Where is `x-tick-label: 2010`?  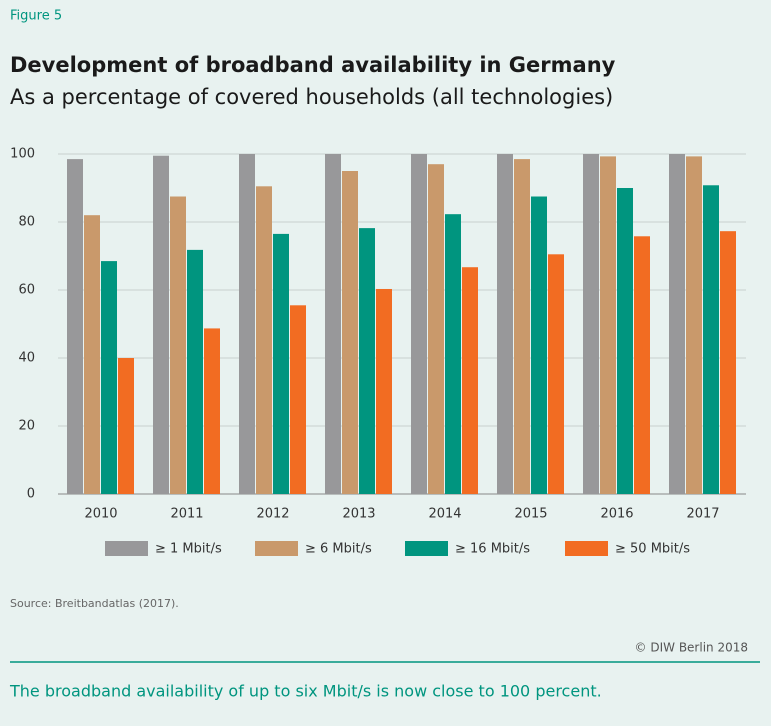
x-tick-label: 2010 is located at coordinates (100, 514).